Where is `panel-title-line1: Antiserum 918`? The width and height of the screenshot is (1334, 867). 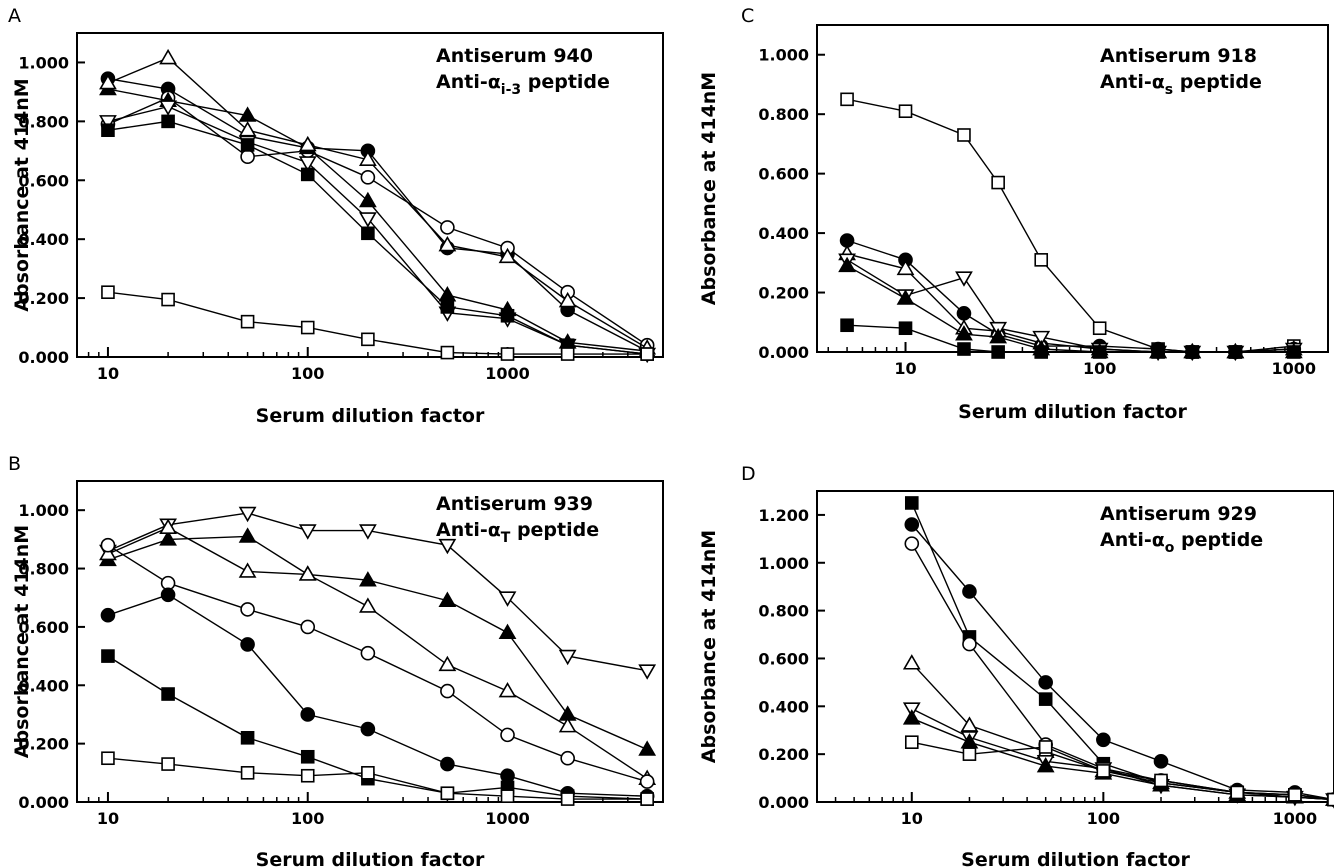
panel-title-line1: Antiserum 918 is located at coordinates (1178, 56).